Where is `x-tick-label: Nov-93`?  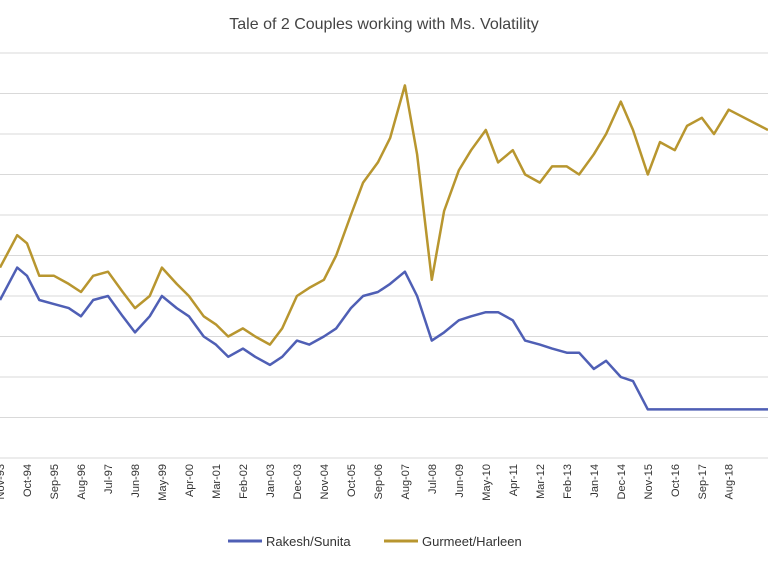 x-tick-label: Nov-93 is located at coordinates (3, 481).